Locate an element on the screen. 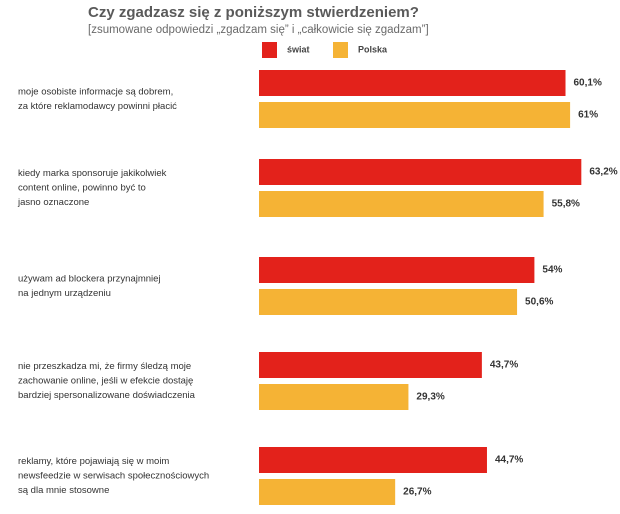 This screenshot has height=514, width=620. value-label: 60,1% is located at coordinates (588, 83).